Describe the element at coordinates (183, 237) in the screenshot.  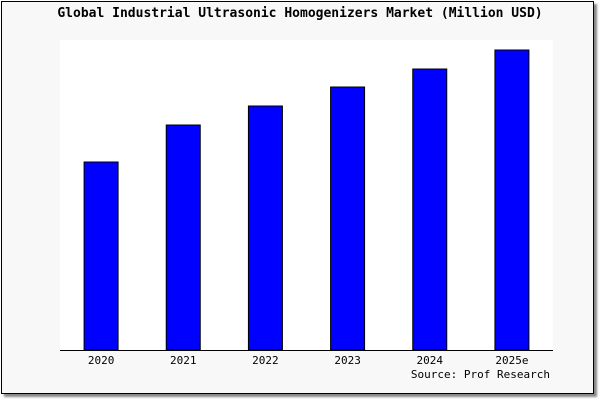
I see `bar-2021` at that location.